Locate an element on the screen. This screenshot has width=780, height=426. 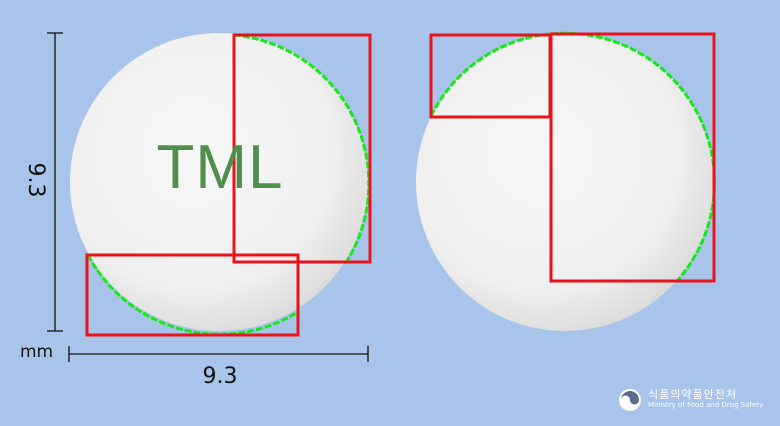
edge-arc-front-right is located at coordinates (302, 147).